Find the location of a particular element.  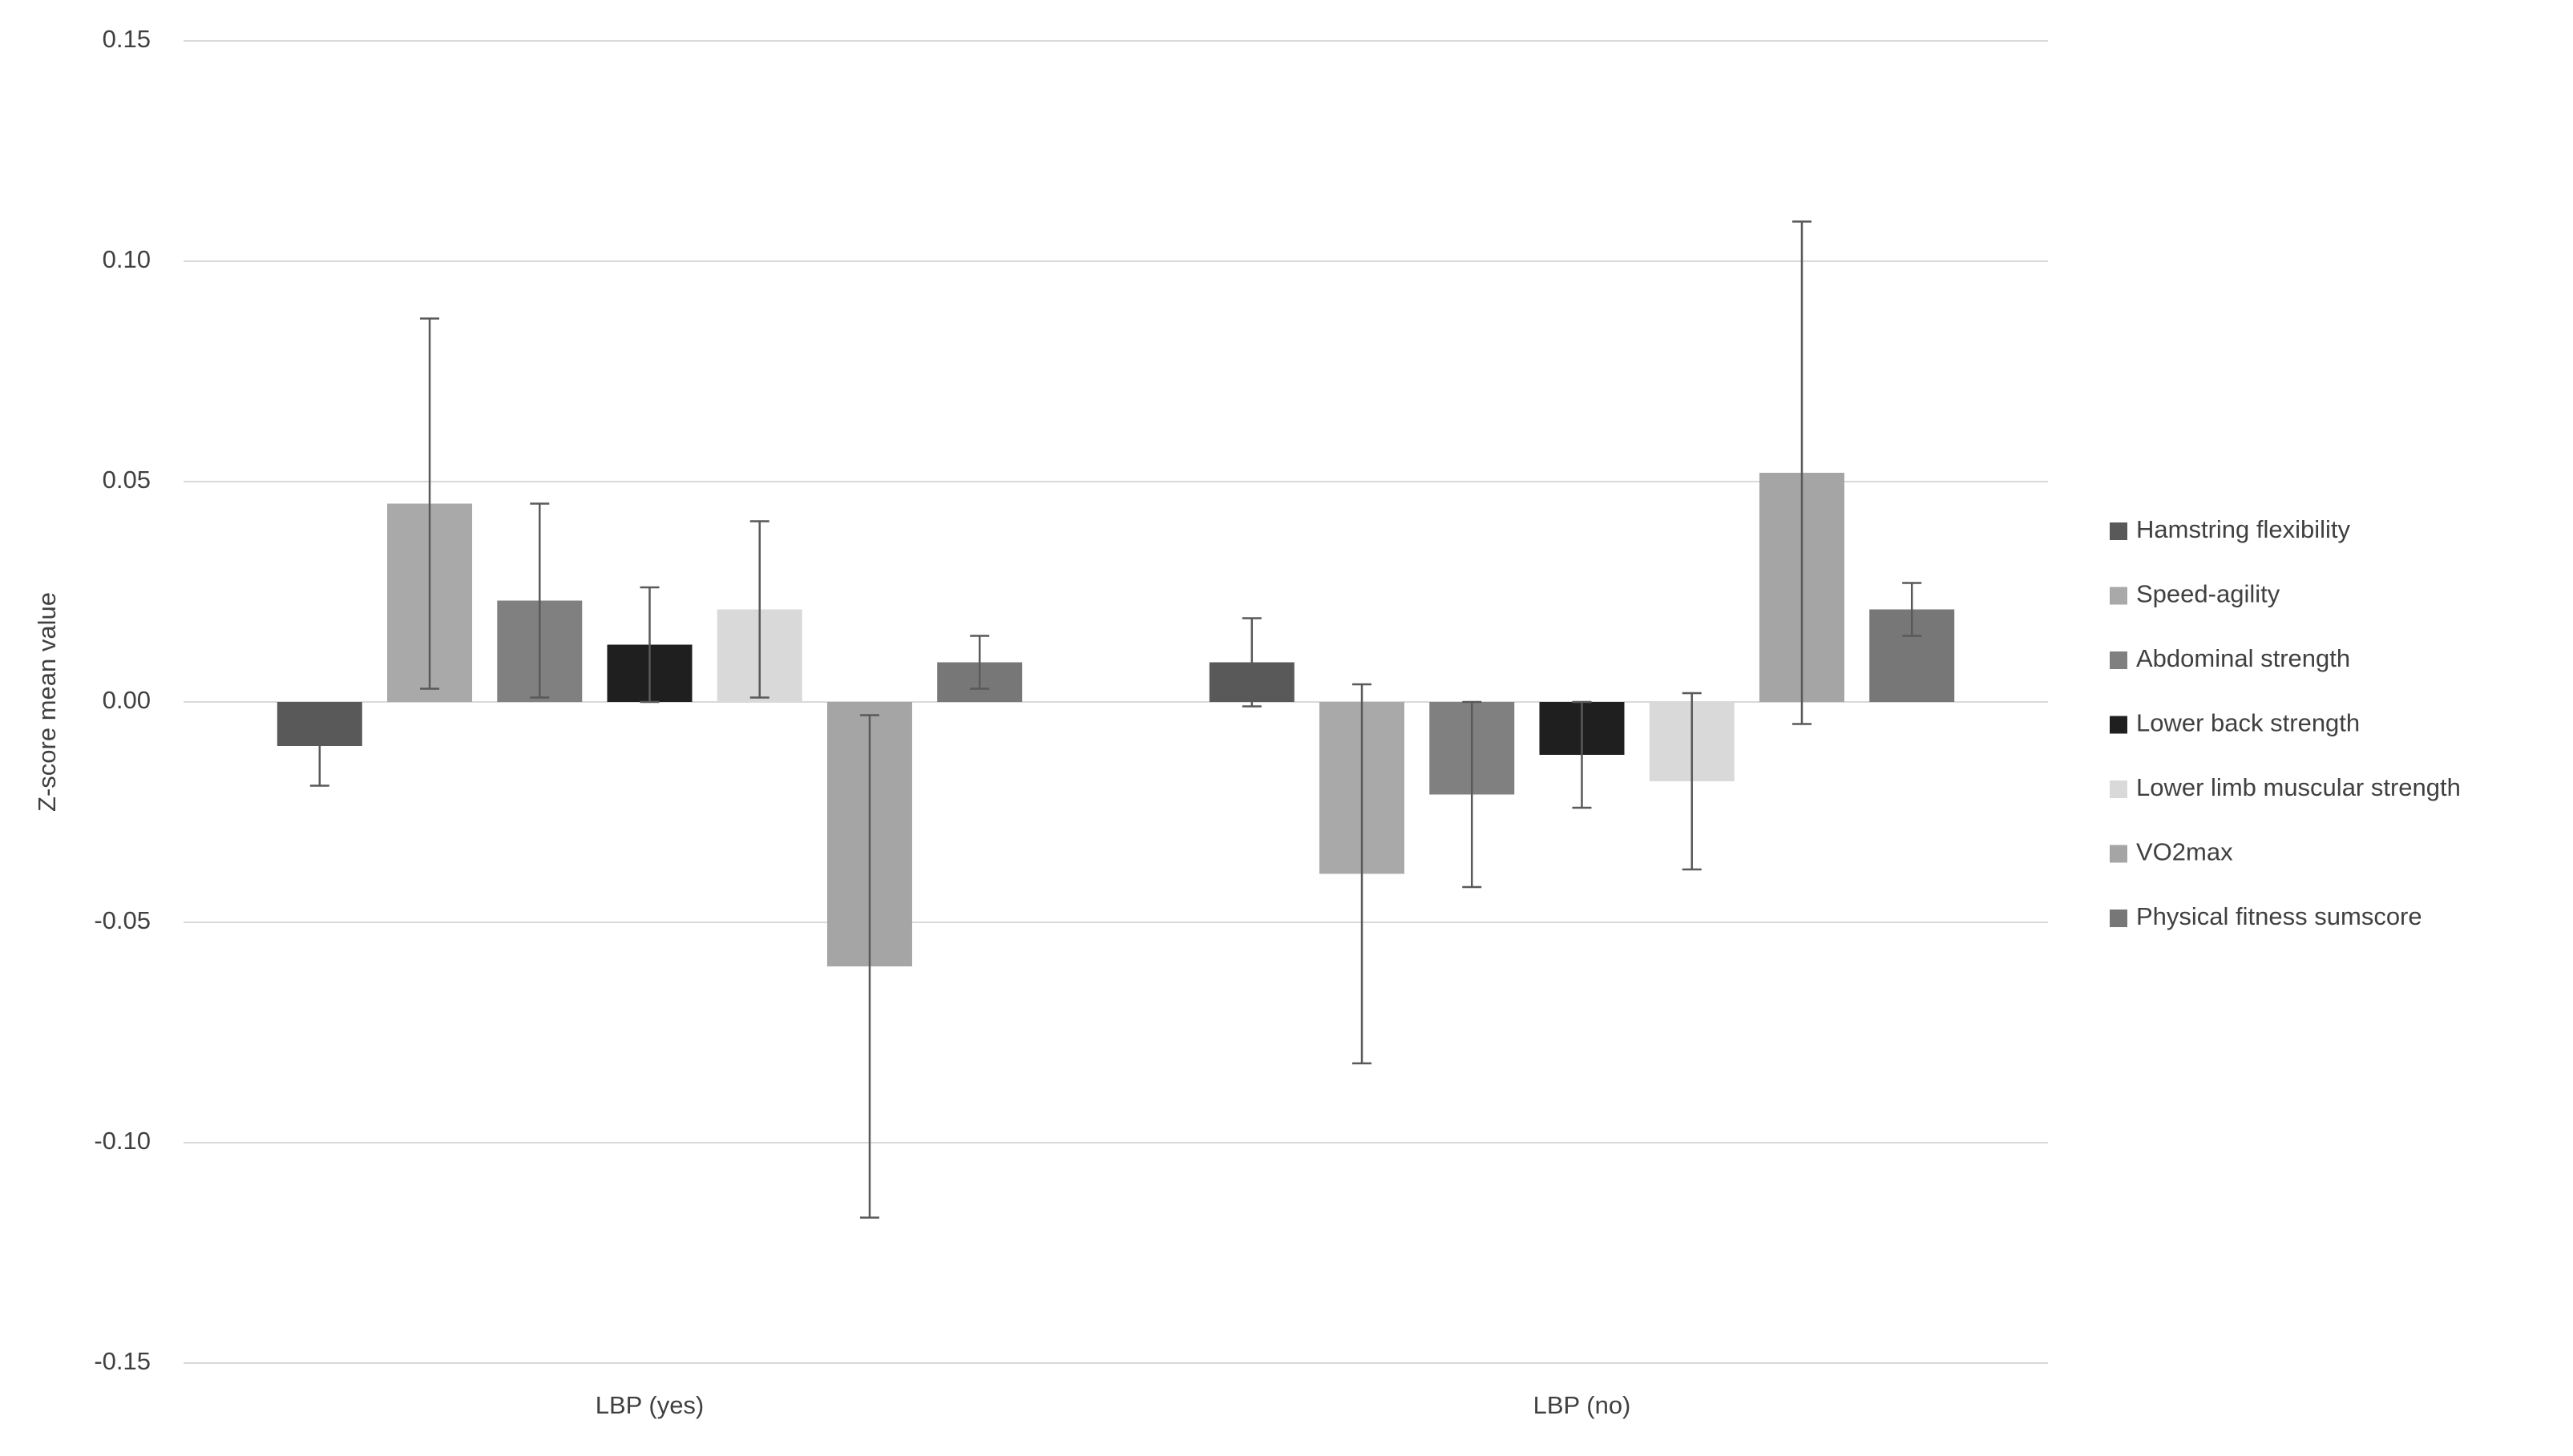

y-tick-label: 0.05 is located at coordinates (127, 480).